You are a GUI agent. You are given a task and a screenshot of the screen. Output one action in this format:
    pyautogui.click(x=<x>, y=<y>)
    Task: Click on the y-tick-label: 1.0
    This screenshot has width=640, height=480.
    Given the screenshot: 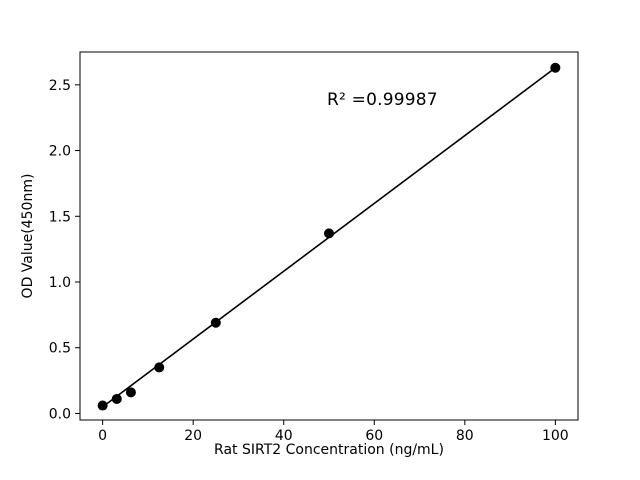 What is the action you would take?
    pyautogui.click(x=60, y=283)
    